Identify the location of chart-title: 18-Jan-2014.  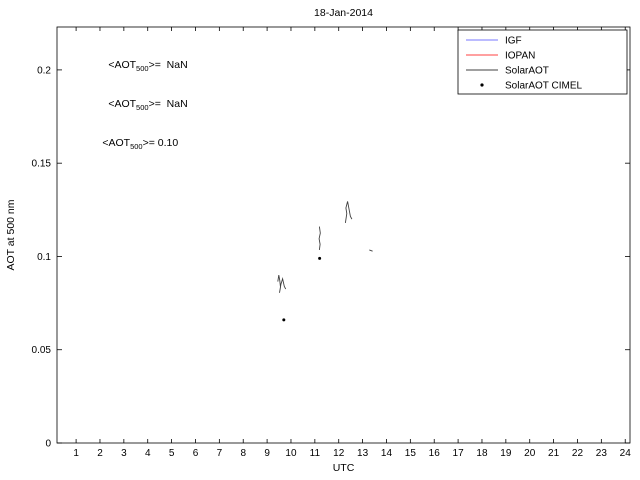
(343, 13).